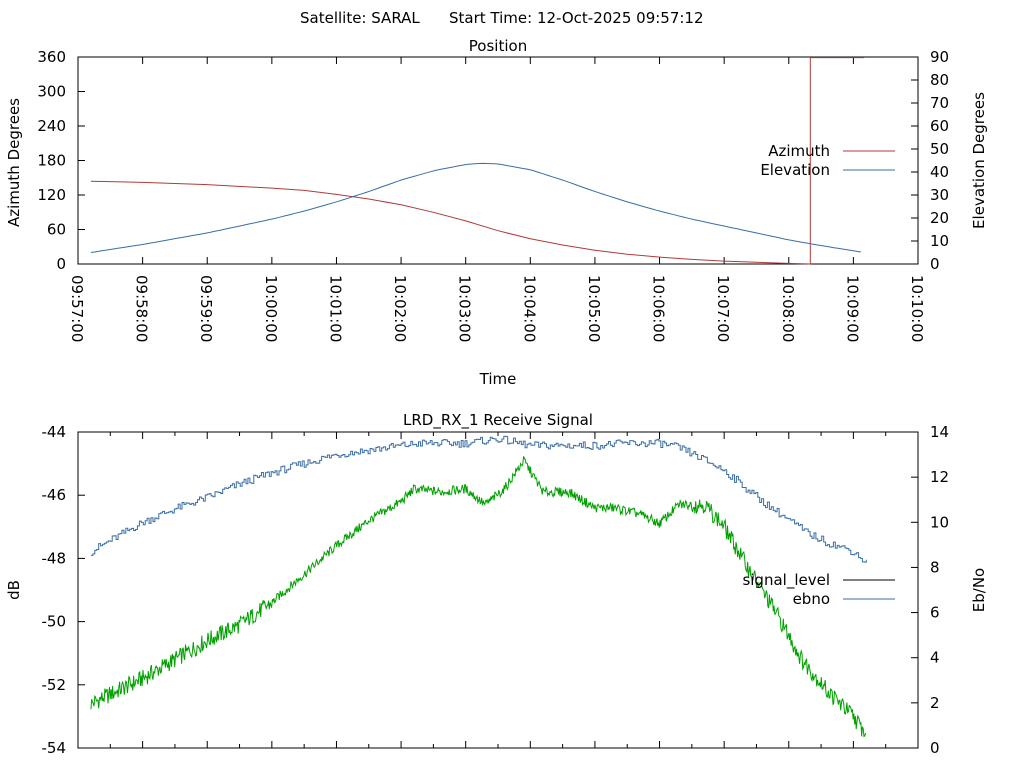 The height and width of the screenshot is (768, 1024). What do you see at coordinates (939, 57) in the screenshot?
I see `elevation-tick-label: 90` at bounding box center [939, 57].